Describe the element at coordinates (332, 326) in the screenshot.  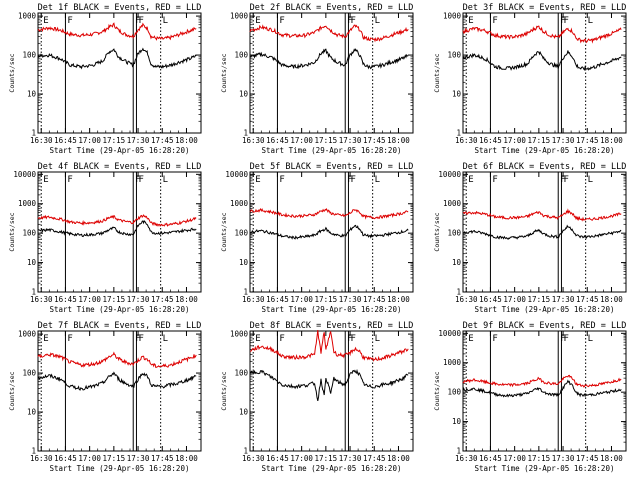
I see `panel-title: Det 8f BLACK = Events, RED = LLD` at that location.